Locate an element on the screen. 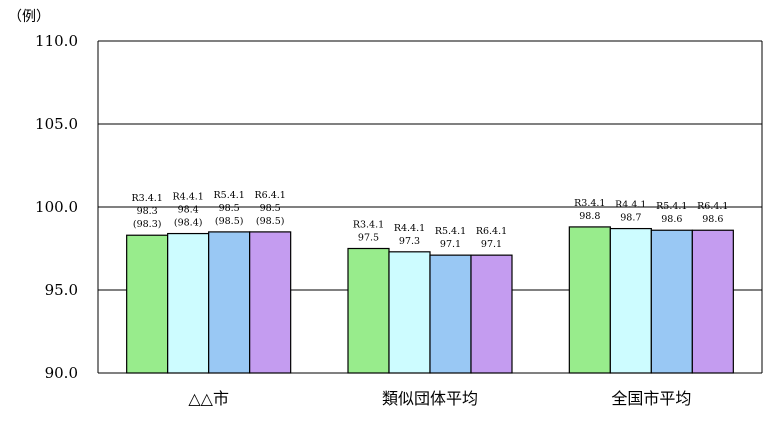  unit-label: （例） is located at coordinates (29, 17).